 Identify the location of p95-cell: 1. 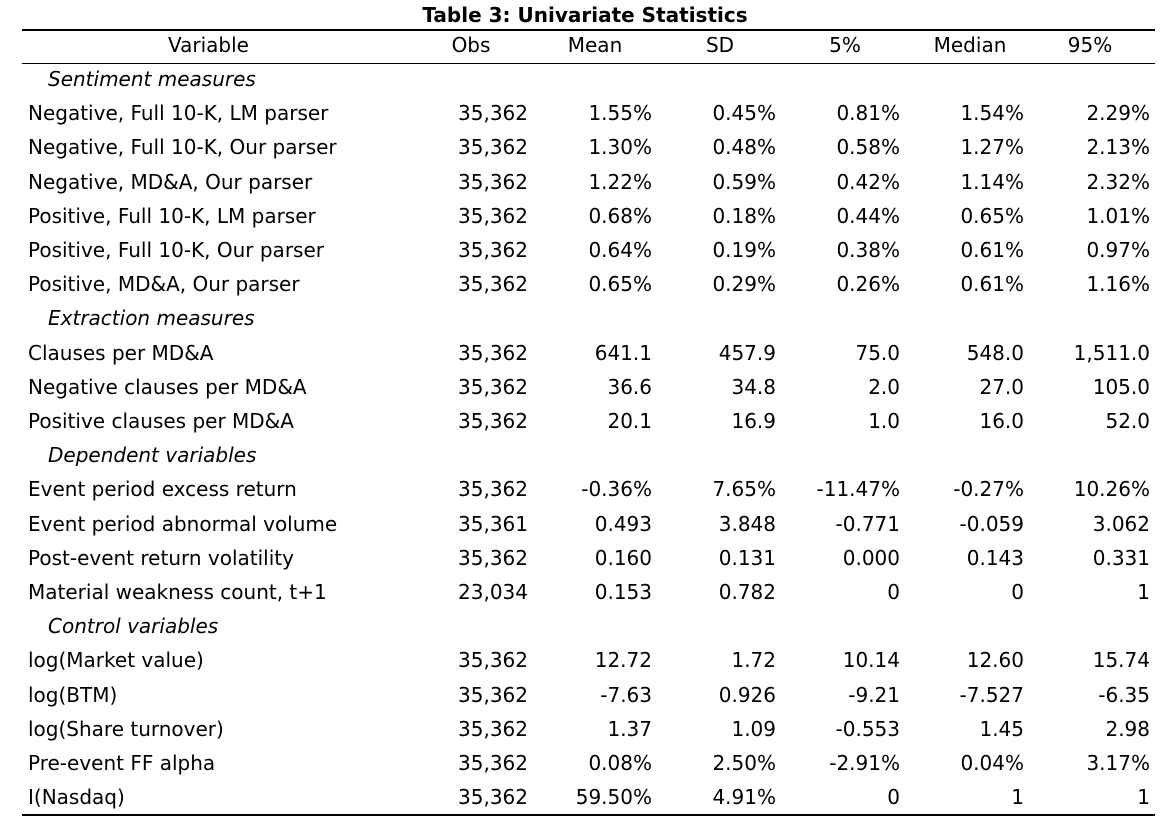
(1143, 797).